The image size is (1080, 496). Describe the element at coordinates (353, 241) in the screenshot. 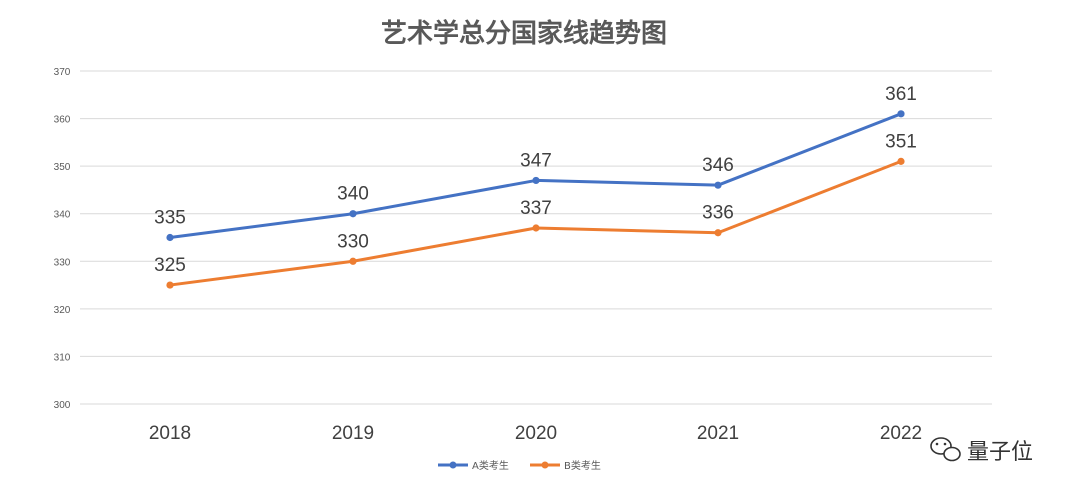

I see `data-label: 330` at that location.